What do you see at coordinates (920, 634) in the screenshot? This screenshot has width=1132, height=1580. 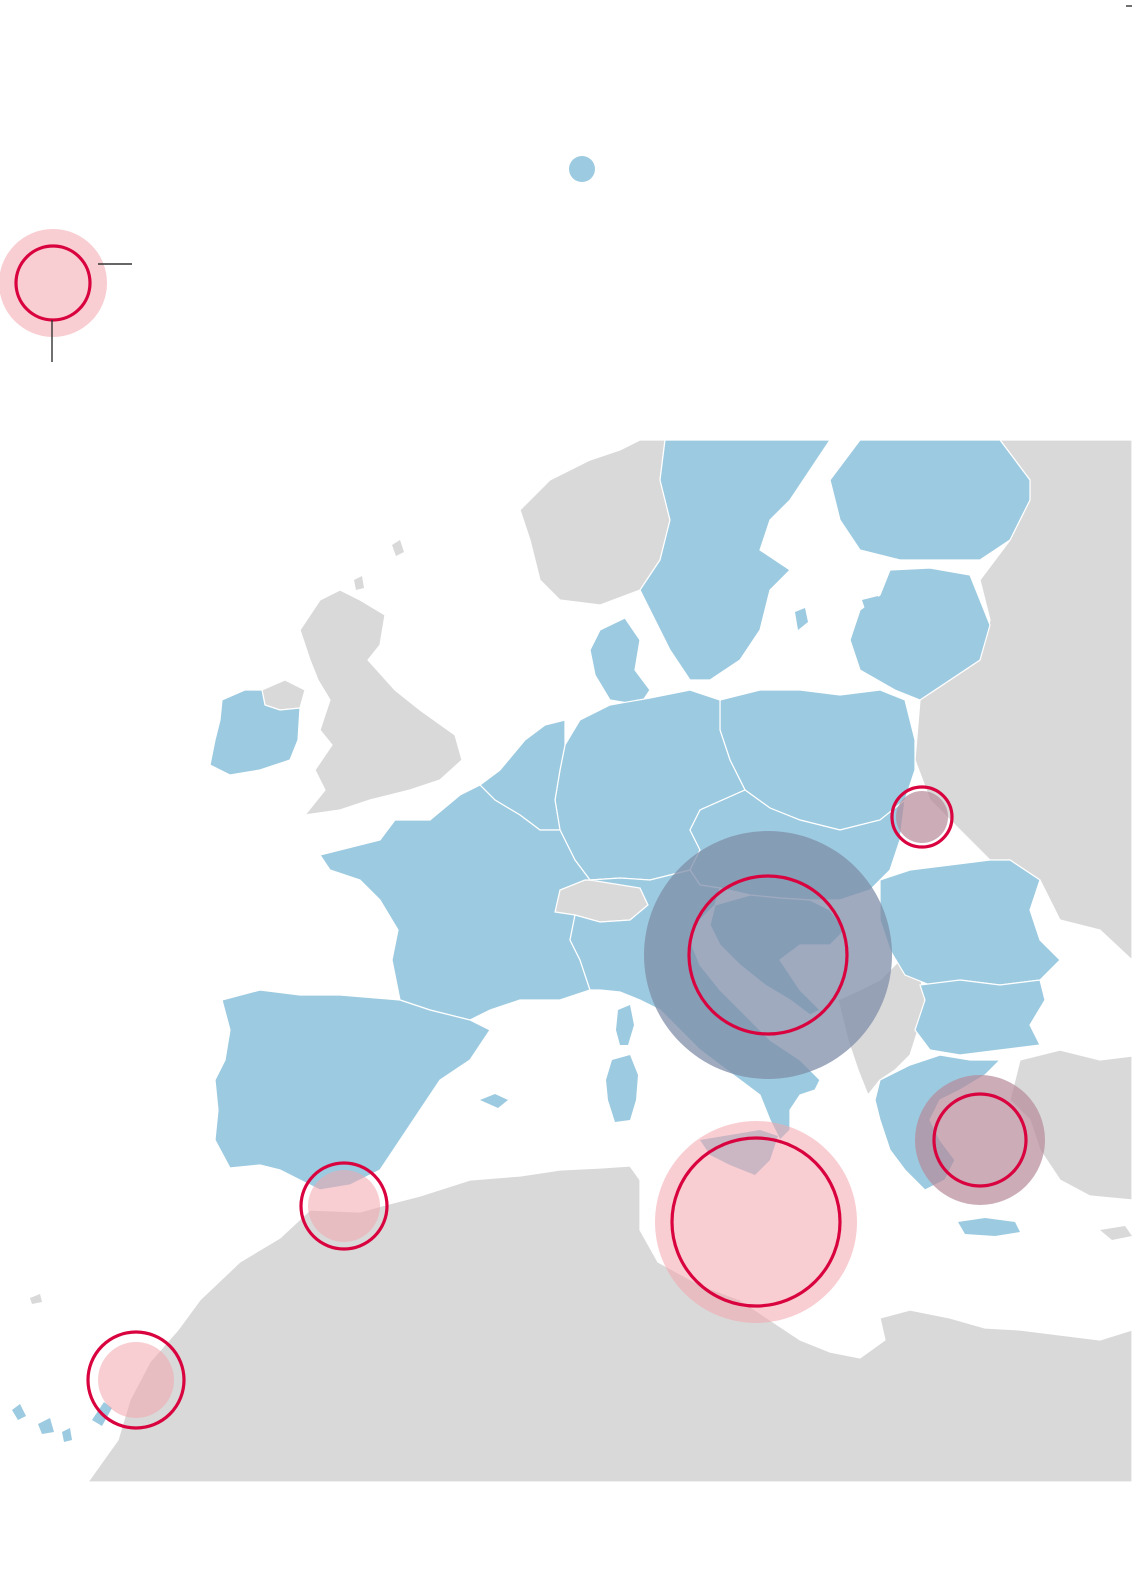 I see `baltic-states` at bounding box center [920, 634].